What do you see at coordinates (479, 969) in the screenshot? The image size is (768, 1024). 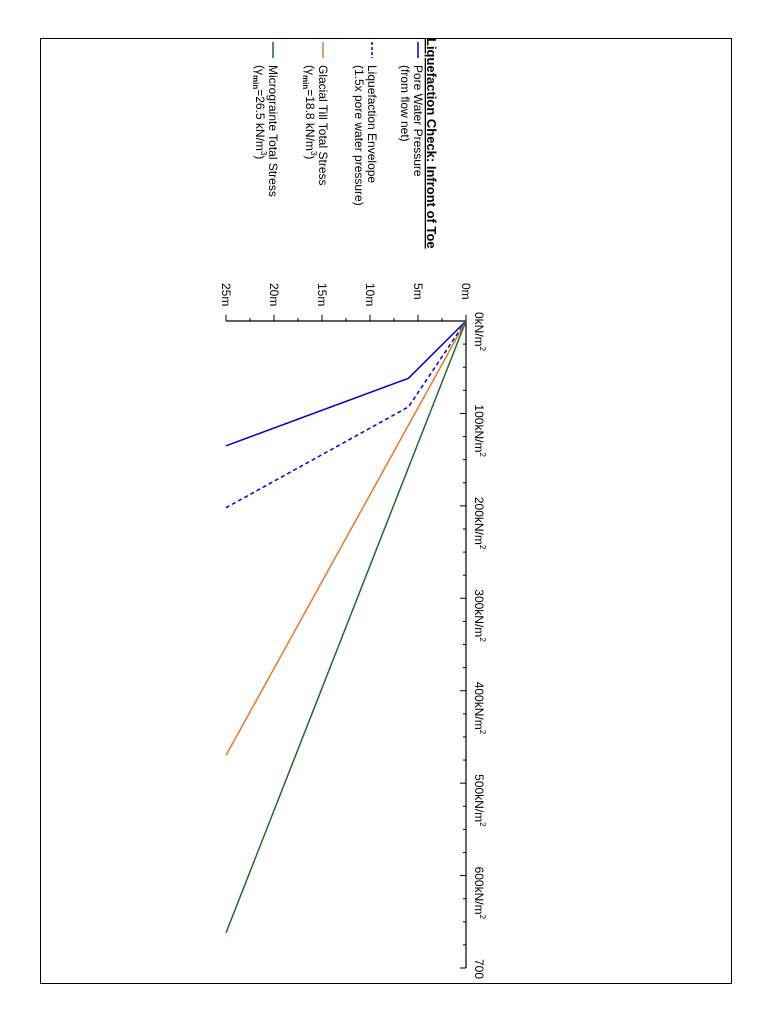 I see `x-tick-label: 700` at bounding box center [479, 969].